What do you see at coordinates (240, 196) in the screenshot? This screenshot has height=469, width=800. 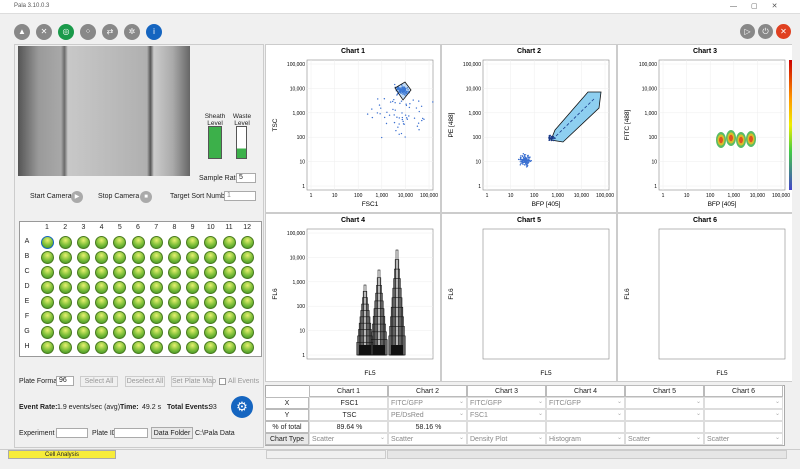 I see `target-sort-input: 1` at bounding box center [240, 196].